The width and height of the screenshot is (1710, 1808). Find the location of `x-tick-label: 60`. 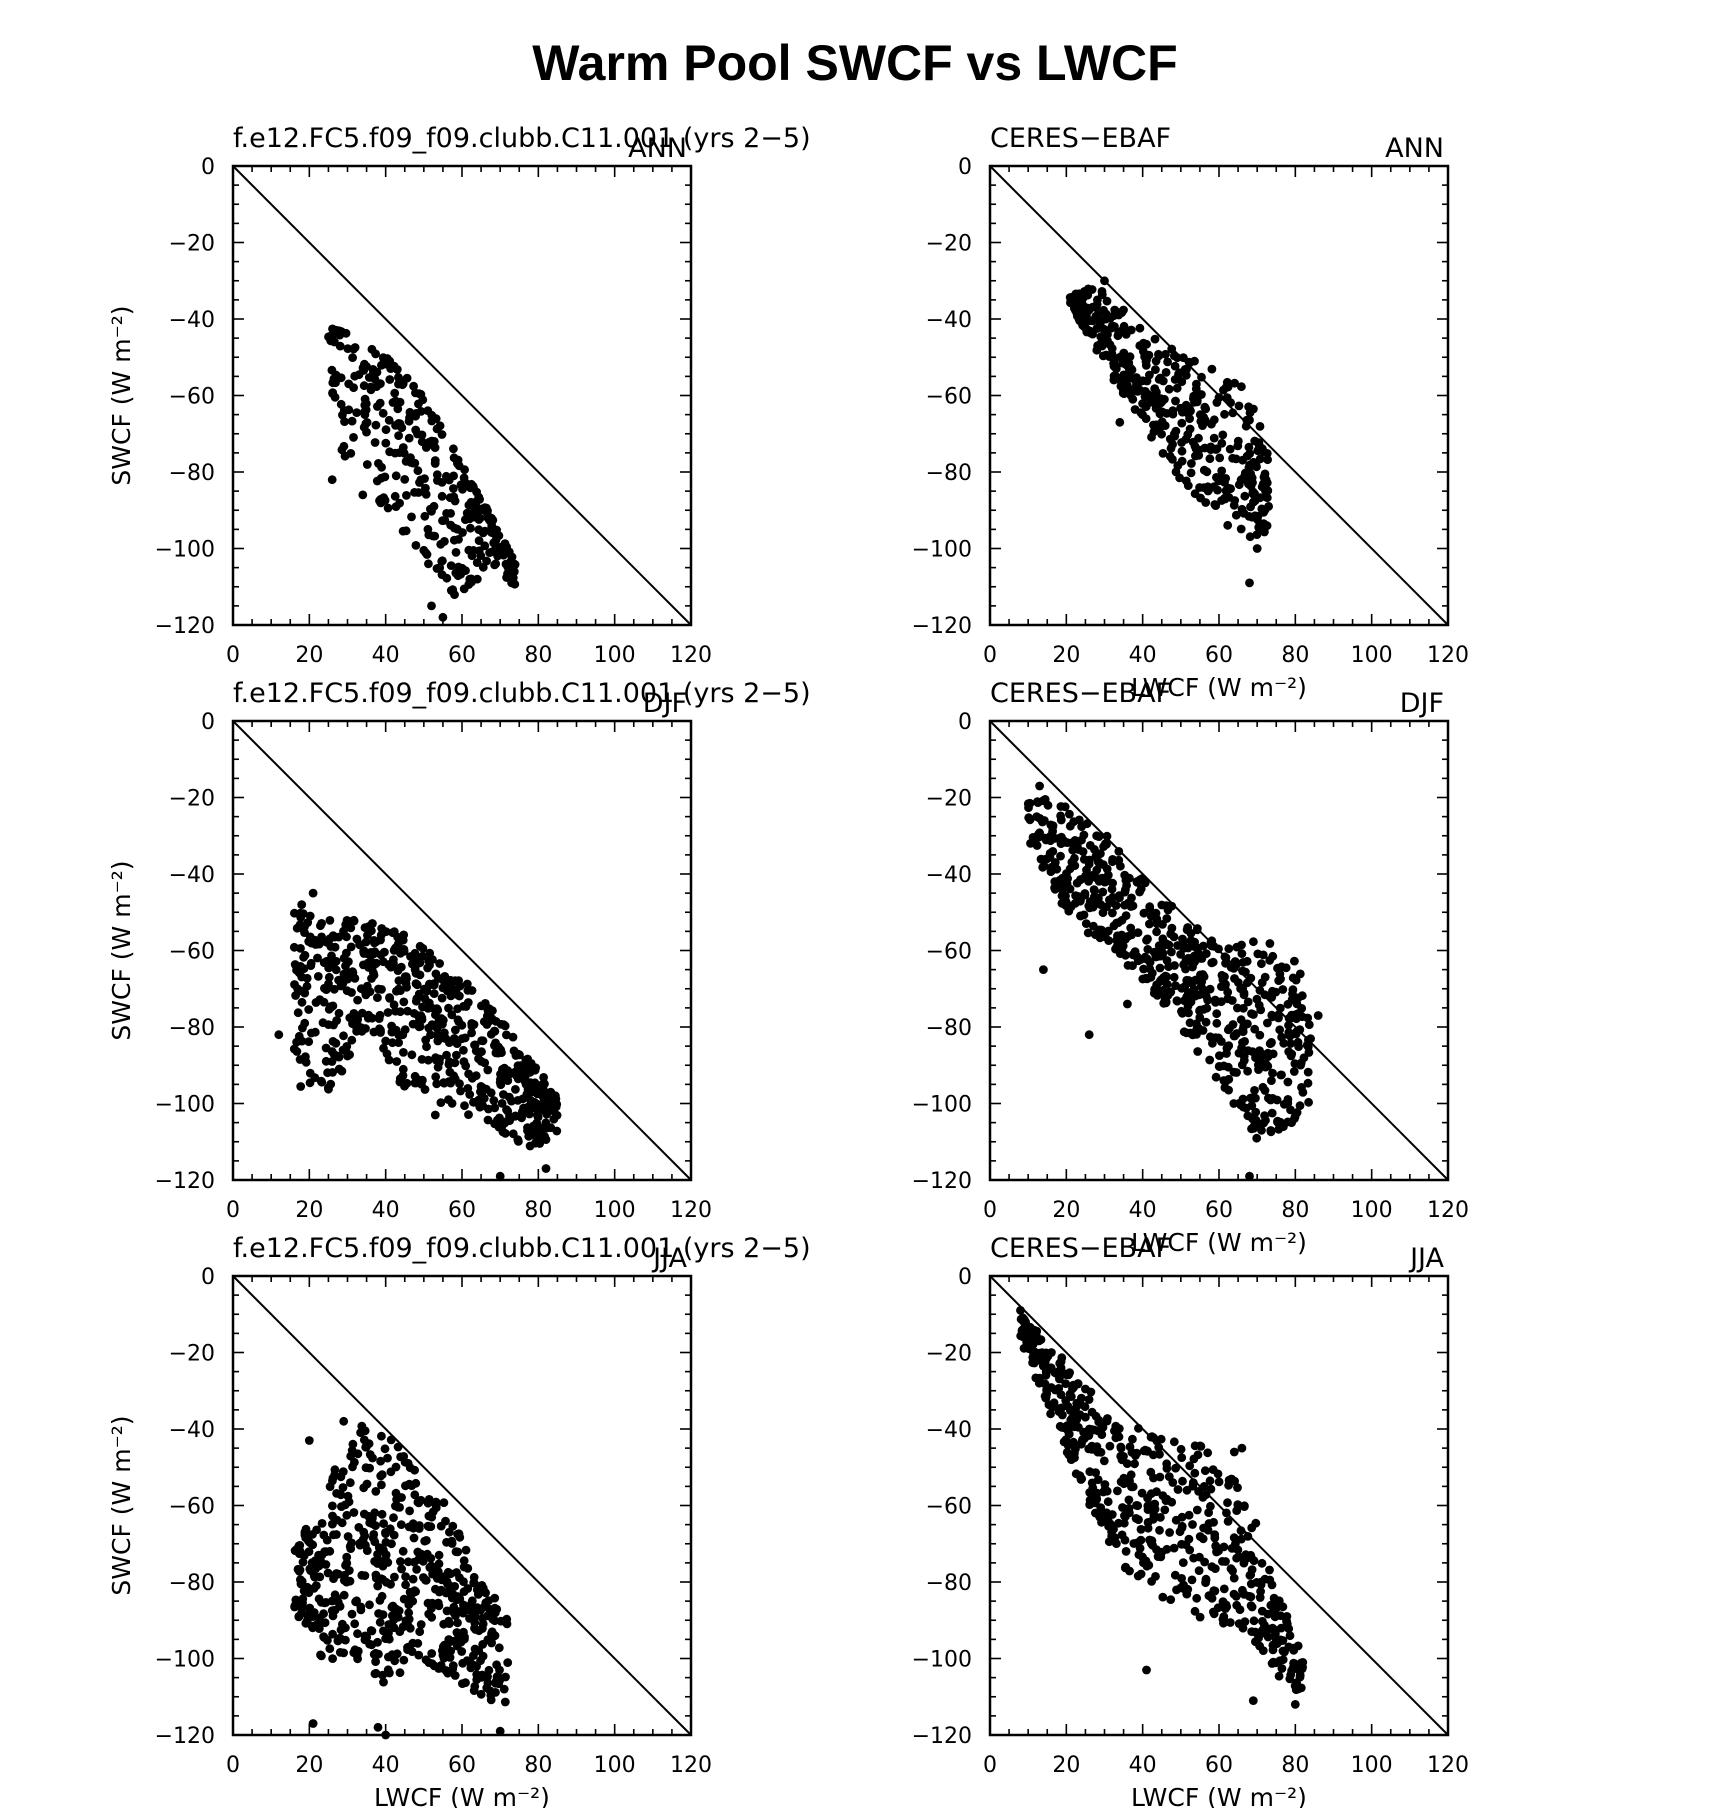

x-tick-label: 60 is located at coordinates (1219, 655).